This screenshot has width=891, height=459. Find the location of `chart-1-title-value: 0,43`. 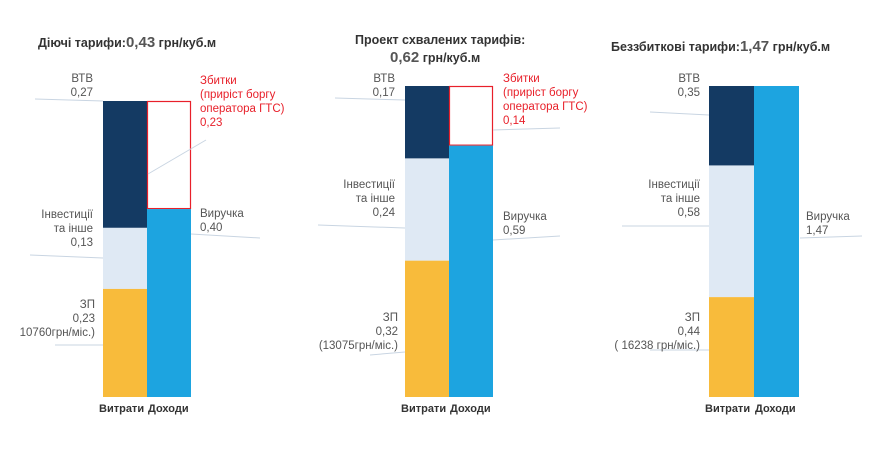

chart-1-title-value: 0,43 is located at coordinates (140, 42).